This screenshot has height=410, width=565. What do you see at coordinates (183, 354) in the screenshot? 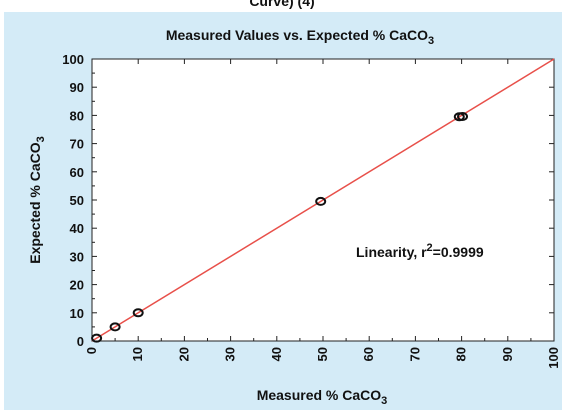
I see `x-tick-label: 20` at bounding box center [183, 354].